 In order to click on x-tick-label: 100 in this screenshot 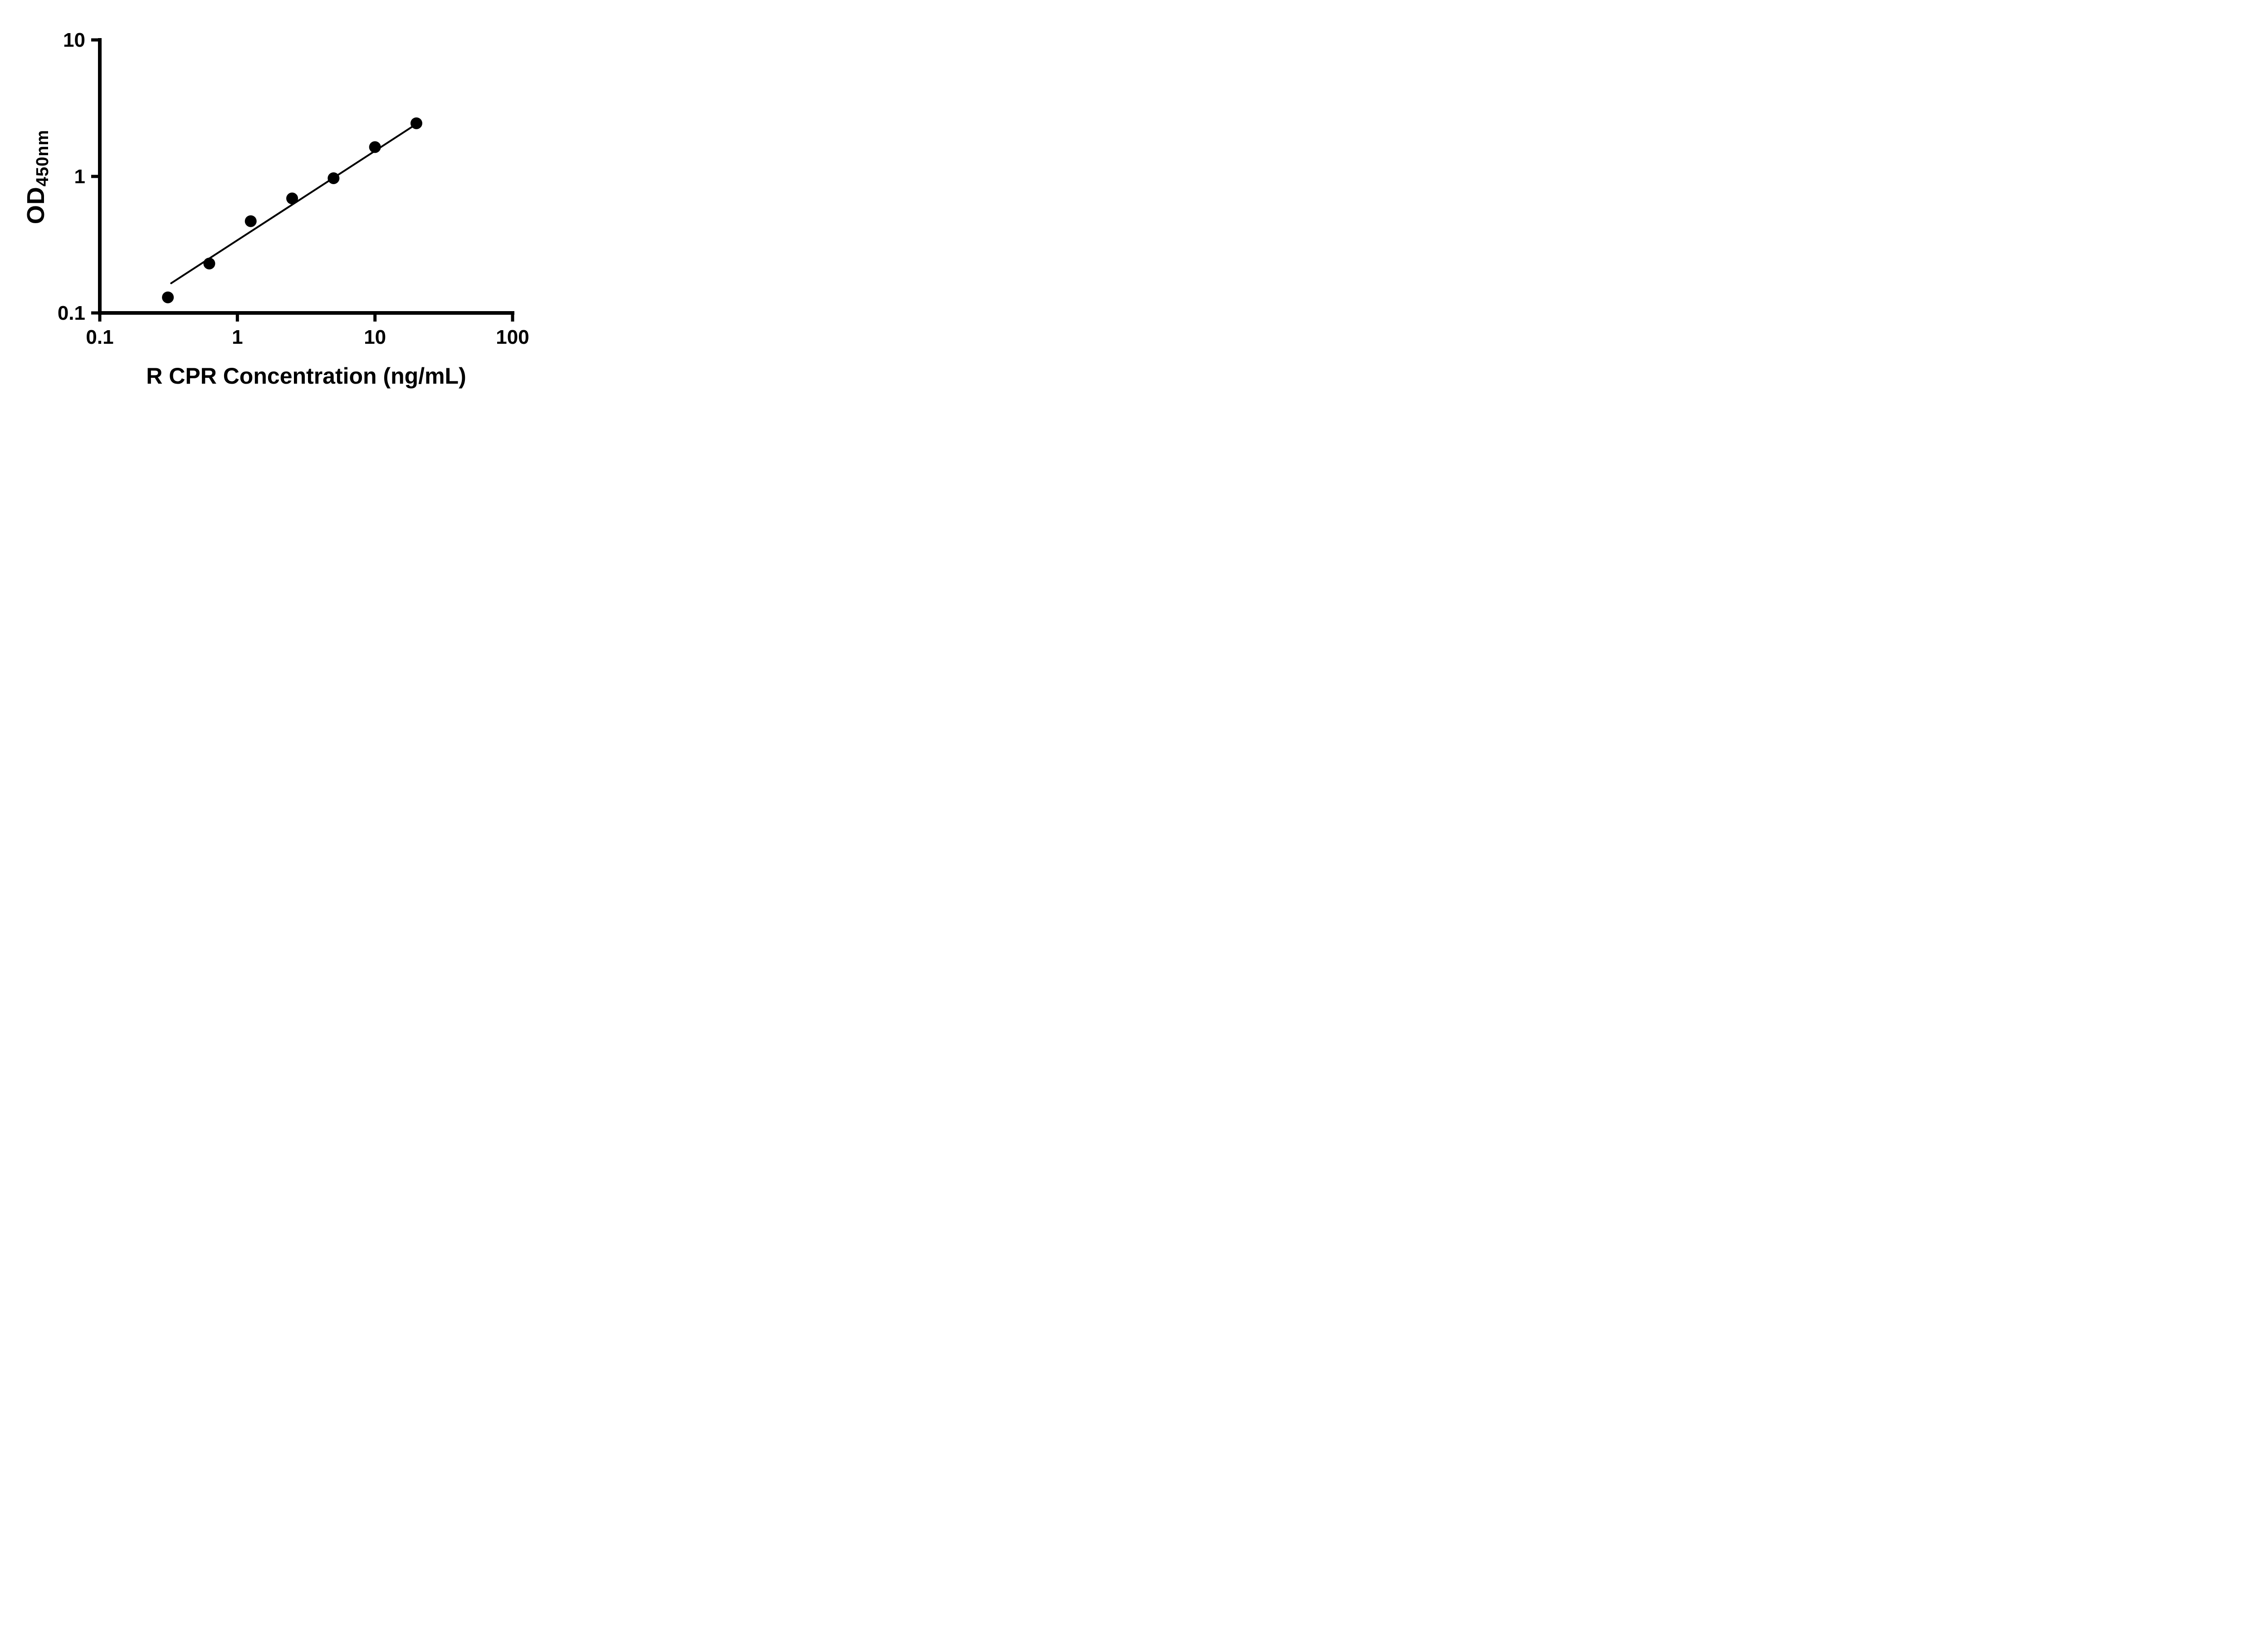, I will do `click(512, 337)`.